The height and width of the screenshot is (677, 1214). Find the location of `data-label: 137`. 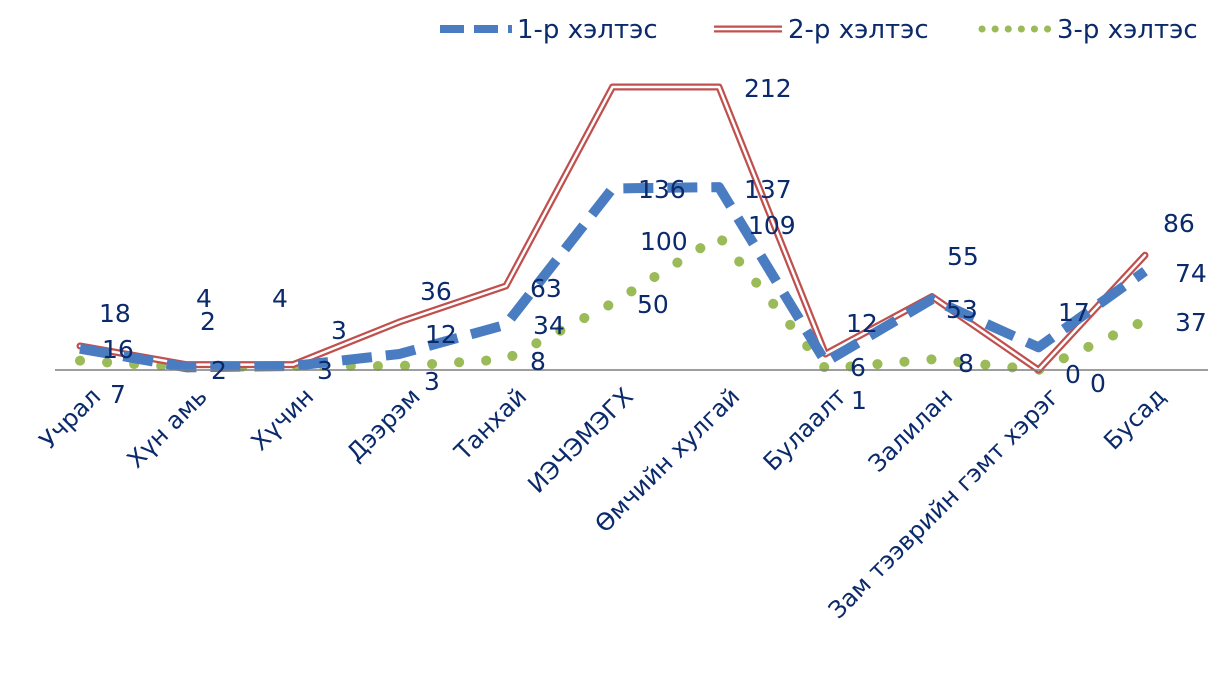

data-label: 137 is located at coordinates (768, 189).